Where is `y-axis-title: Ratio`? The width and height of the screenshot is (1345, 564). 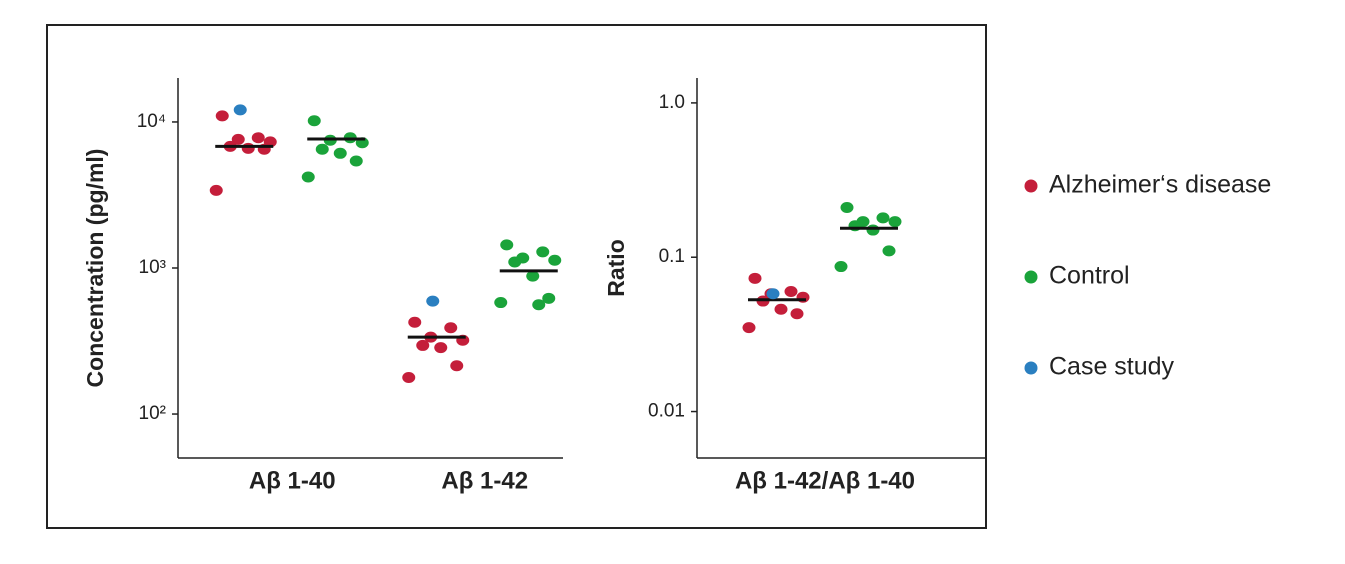 y-axis-title: Ratio is located at coordinates (616, 268).